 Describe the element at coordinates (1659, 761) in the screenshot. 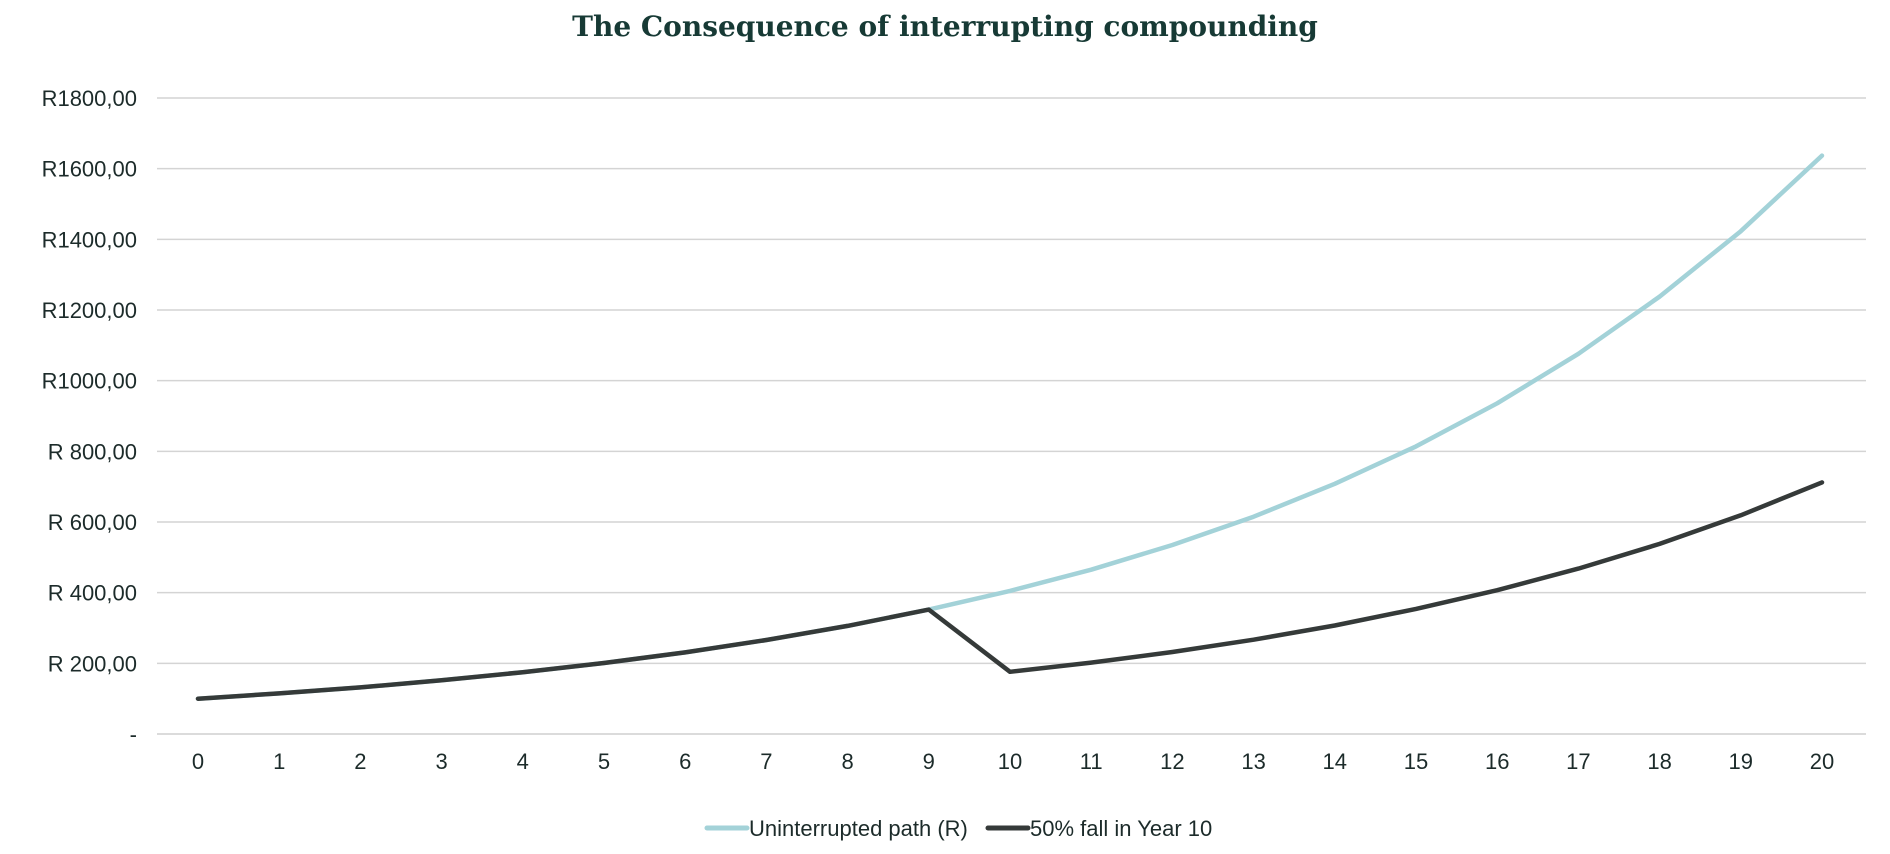

I see `x-tick-label: 18` at that location.